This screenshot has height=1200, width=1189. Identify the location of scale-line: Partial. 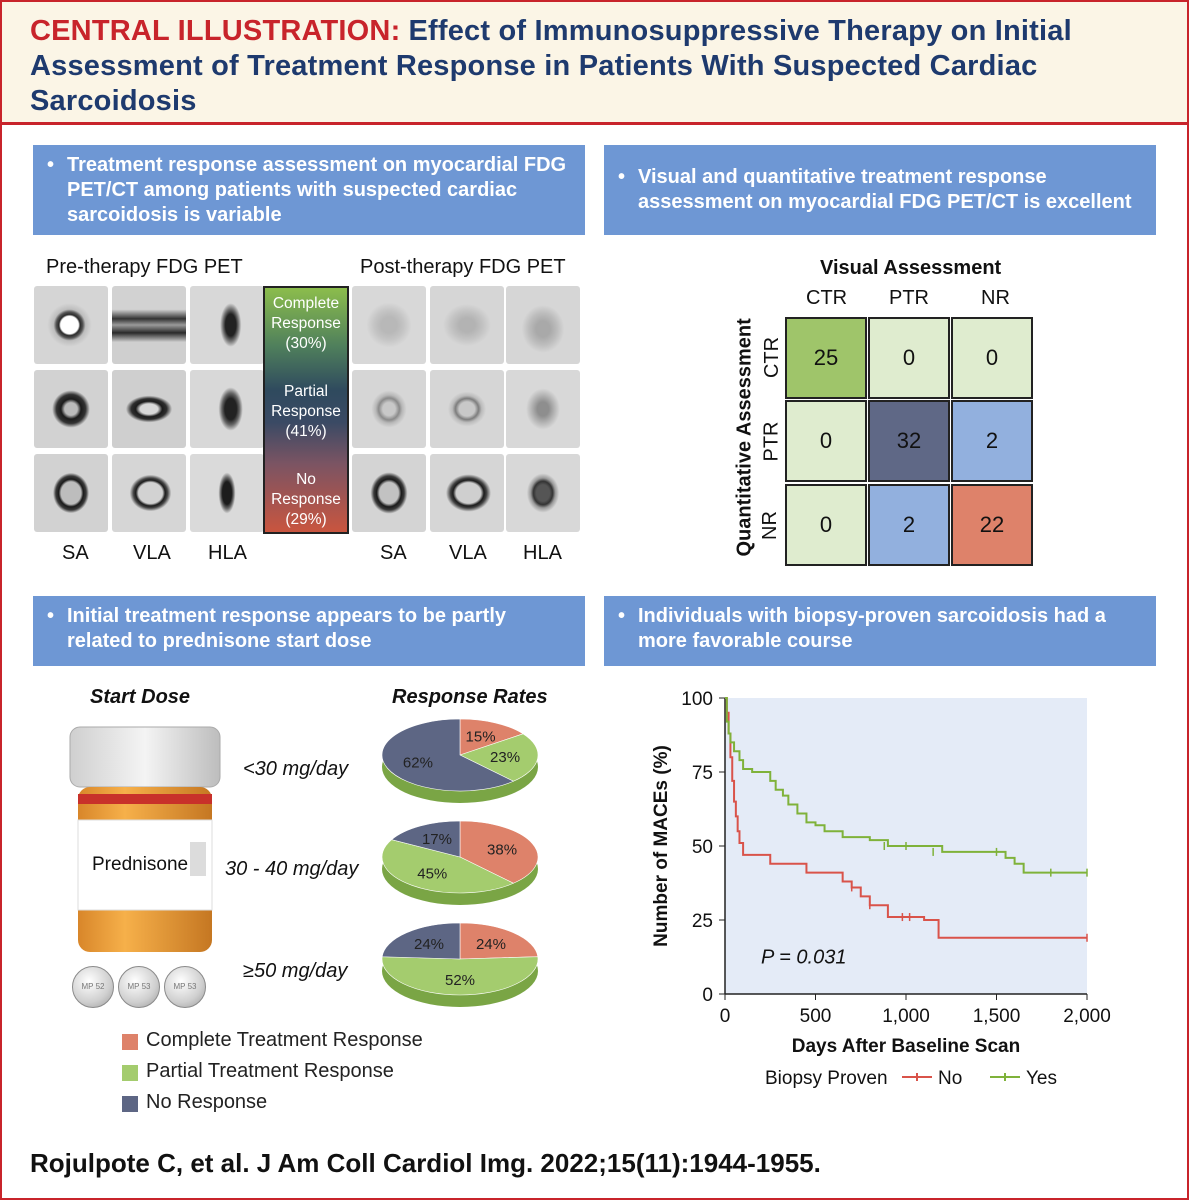
(306, 391).